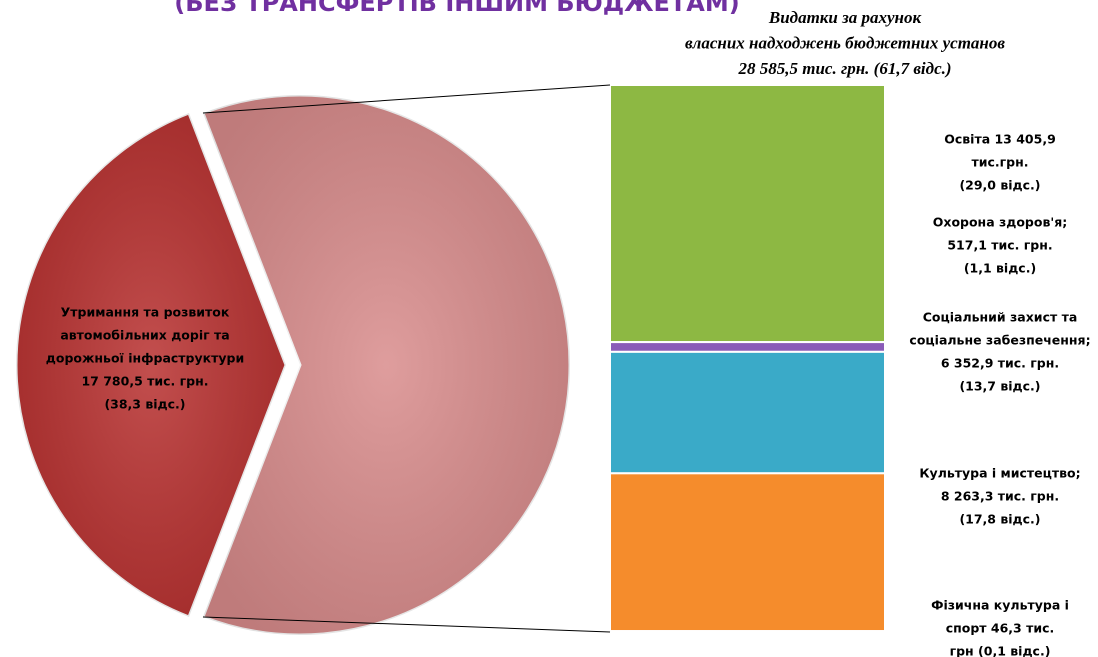 The height and width of the screenshot is (657, 1098). I want to click on data-label: 517,1 тис. грн., so click(999, 245).